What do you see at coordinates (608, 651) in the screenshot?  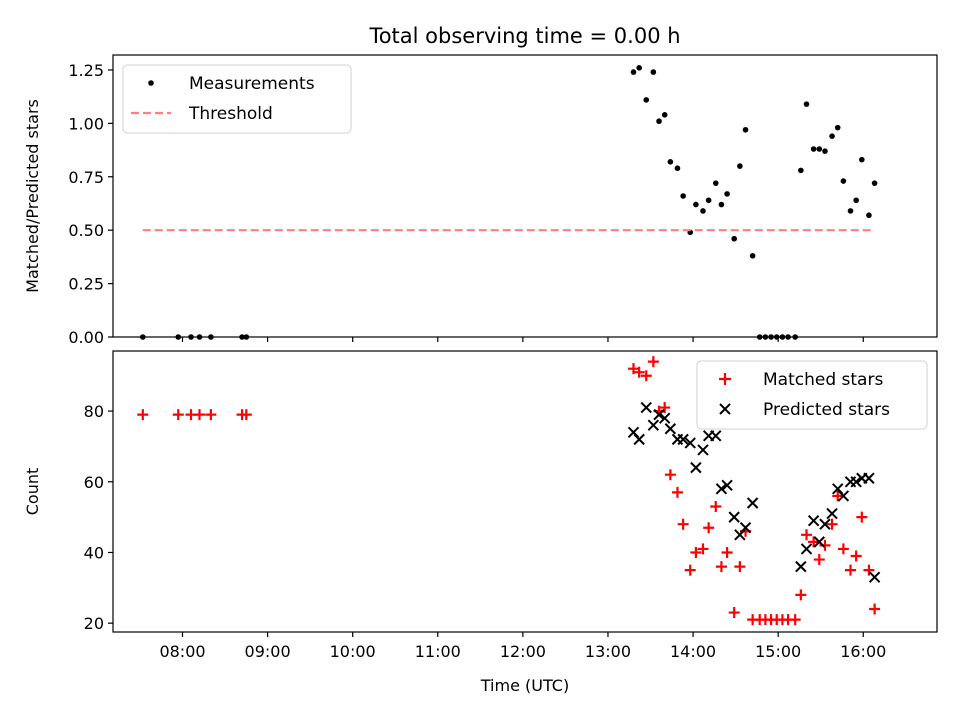 I see `x-tick-label: 13:00` at bounding box center [608, 651].